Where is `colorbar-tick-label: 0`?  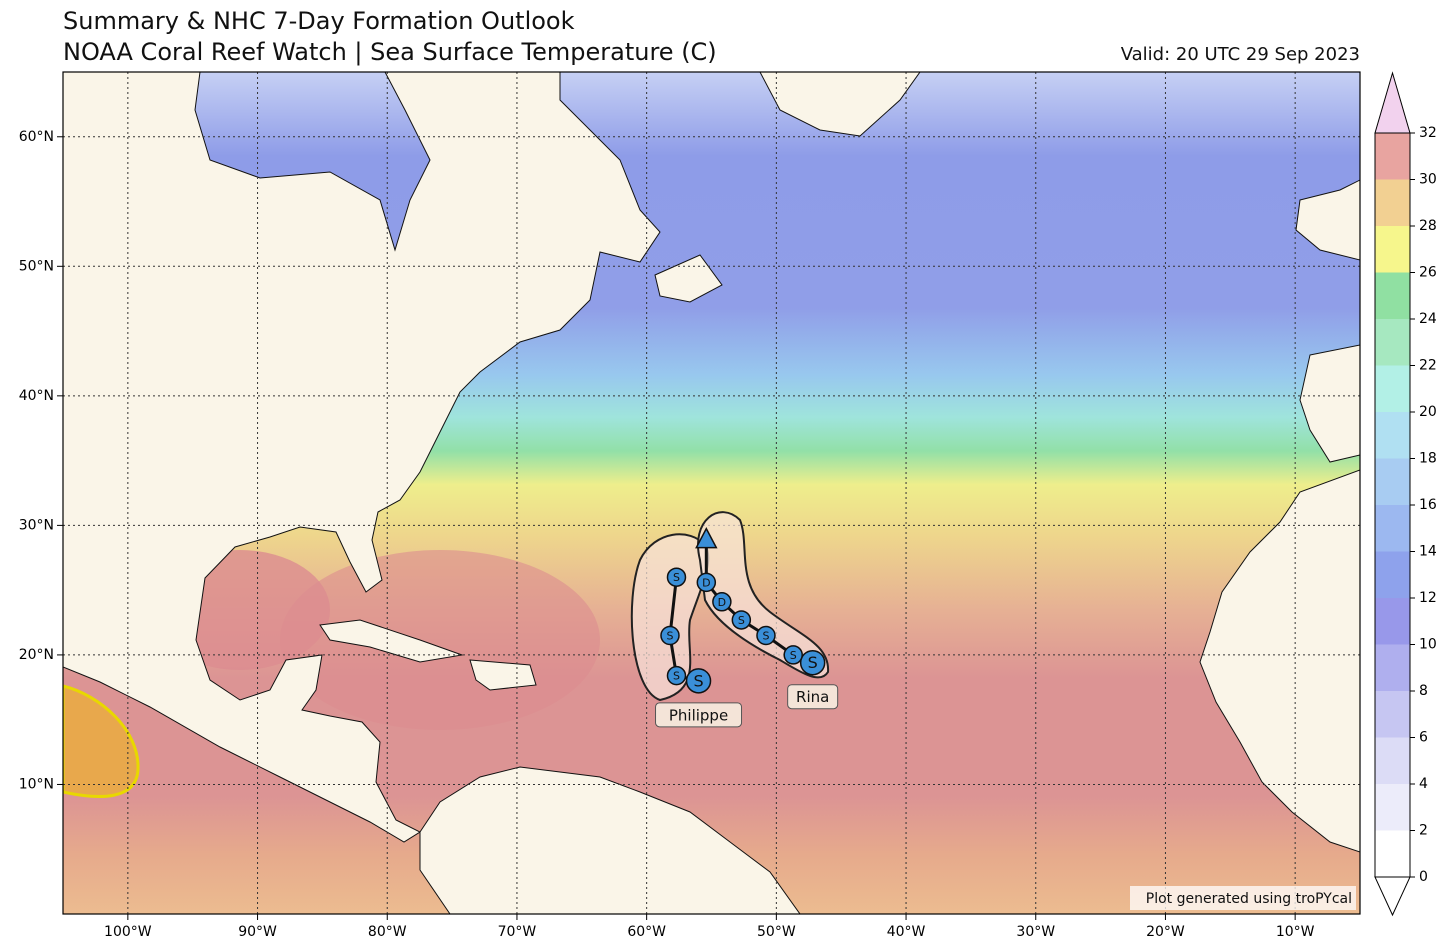 colorbar-tick-label: 0 is located at coordinates (1423, 877).